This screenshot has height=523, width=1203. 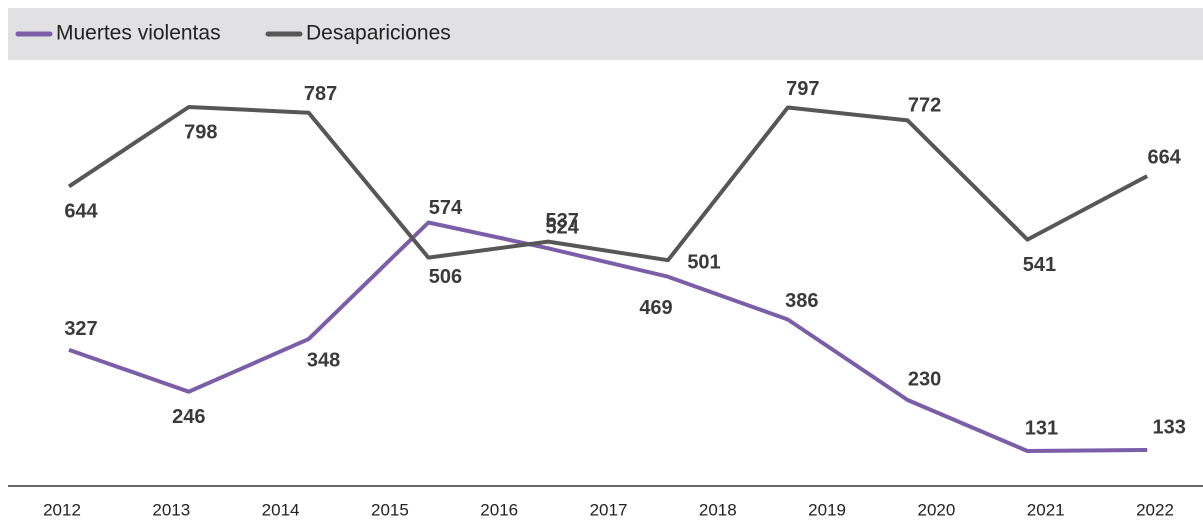 I want to click on x-tick-label: 2018, so click(x=718, y=509).